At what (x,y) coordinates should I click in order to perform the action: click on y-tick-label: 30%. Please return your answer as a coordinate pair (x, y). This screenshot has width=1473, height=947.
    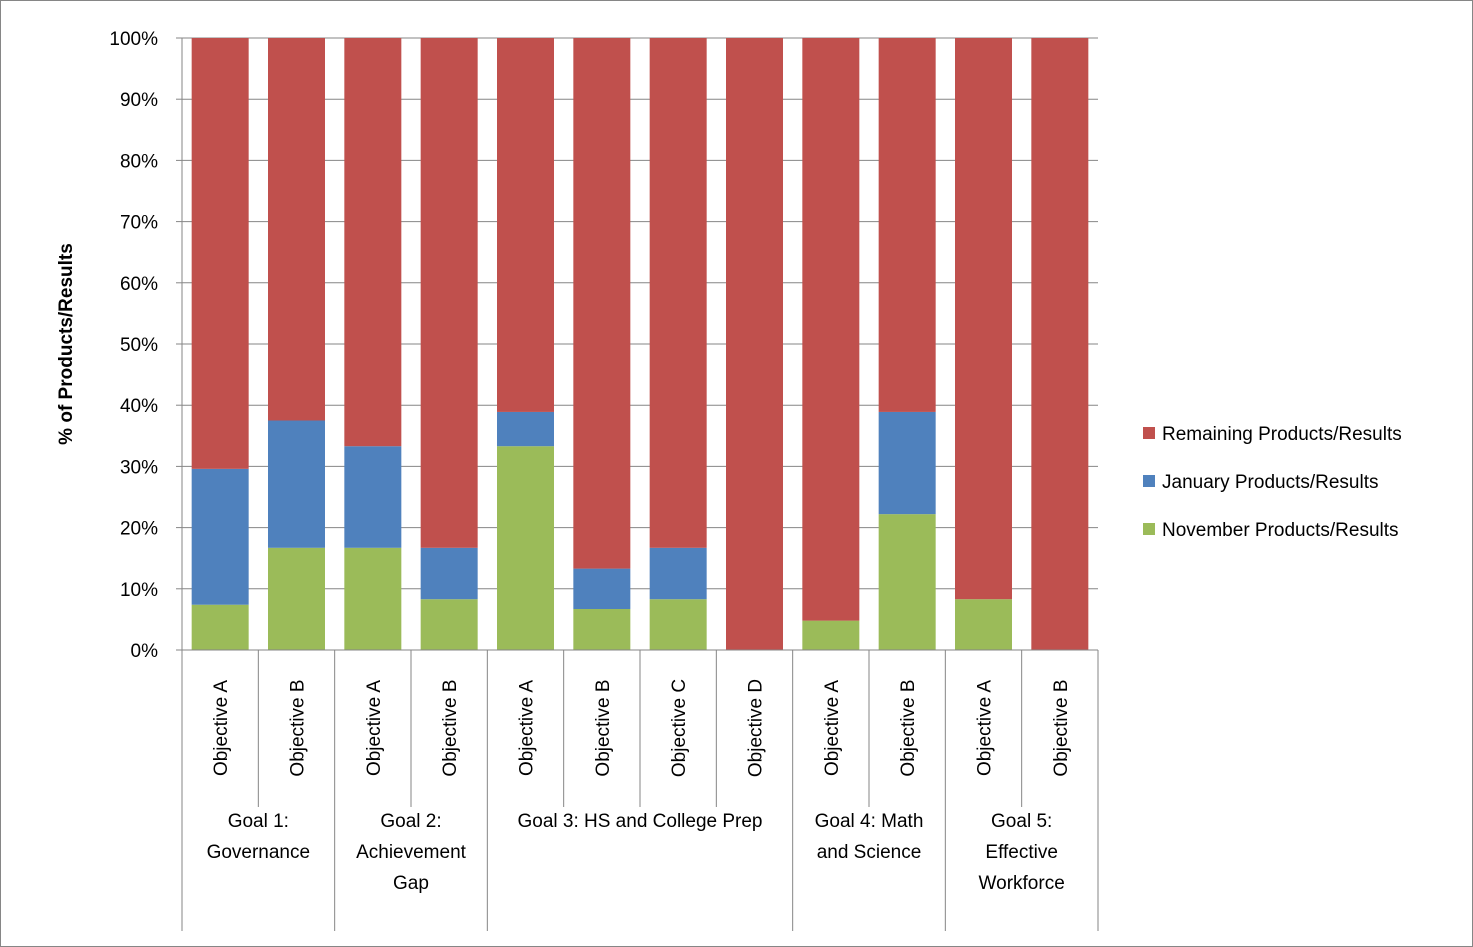
    Looking at the image, I should click on (139, 467).